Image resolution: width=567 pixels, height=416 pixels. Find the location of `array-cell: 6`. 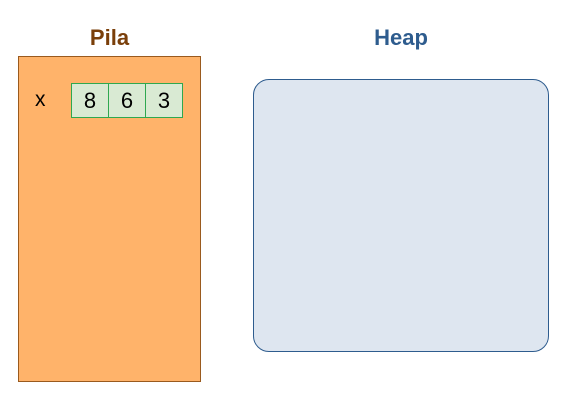

array-cell: 6 is located at coordinates (127, 100).